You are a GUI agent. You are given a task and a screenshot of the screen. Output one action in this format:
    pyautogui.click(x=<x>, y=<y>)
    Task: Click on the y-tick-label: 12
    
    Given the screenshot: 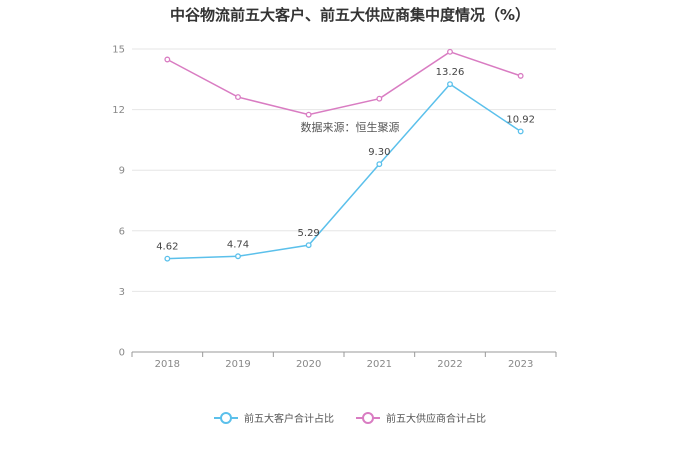 What is the action you would take?
    pyautogui.click(x=118, y=110)
    